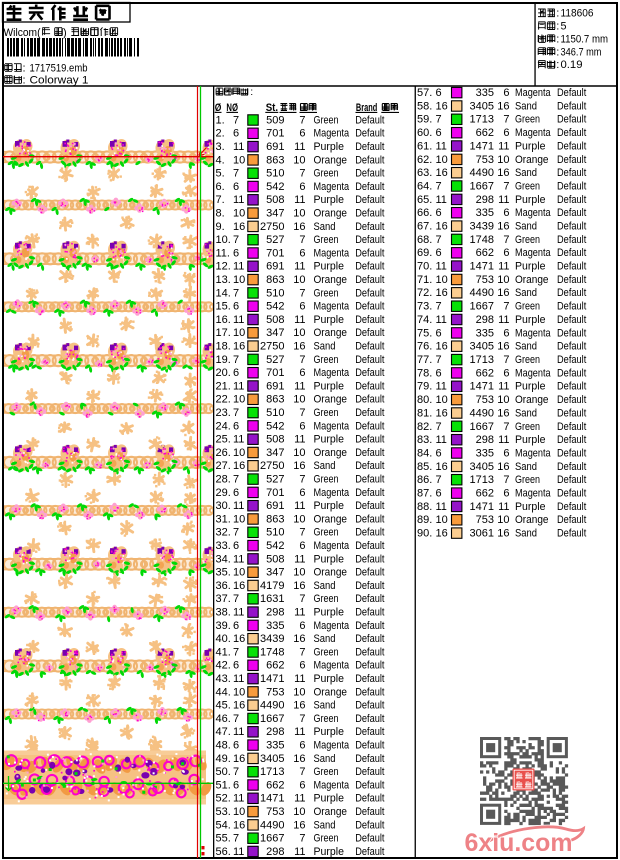  I want to click on svg-text: 88., so click(424, 507).